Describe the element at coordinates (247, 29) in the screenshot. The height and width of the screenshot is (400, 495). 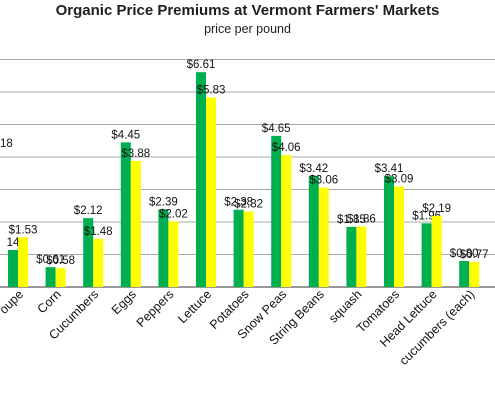
I see `chart-subtitle: price per pound` at that location.